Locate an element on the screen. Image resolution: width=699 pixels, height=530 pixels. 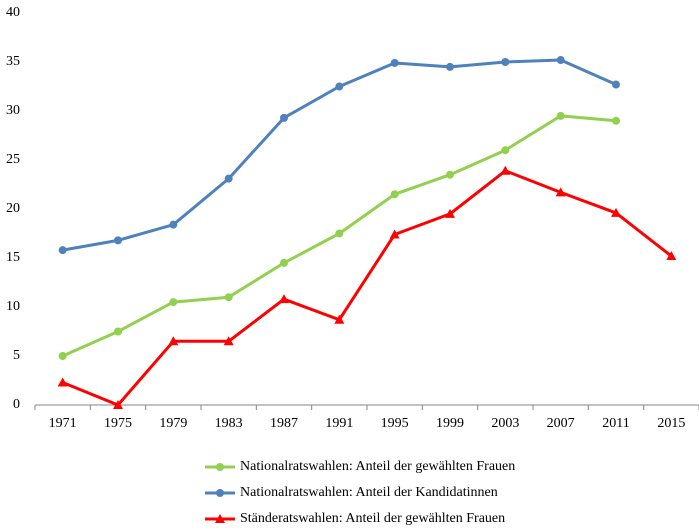
x-tick-label: 1983 is located at coordinates (229, 423).